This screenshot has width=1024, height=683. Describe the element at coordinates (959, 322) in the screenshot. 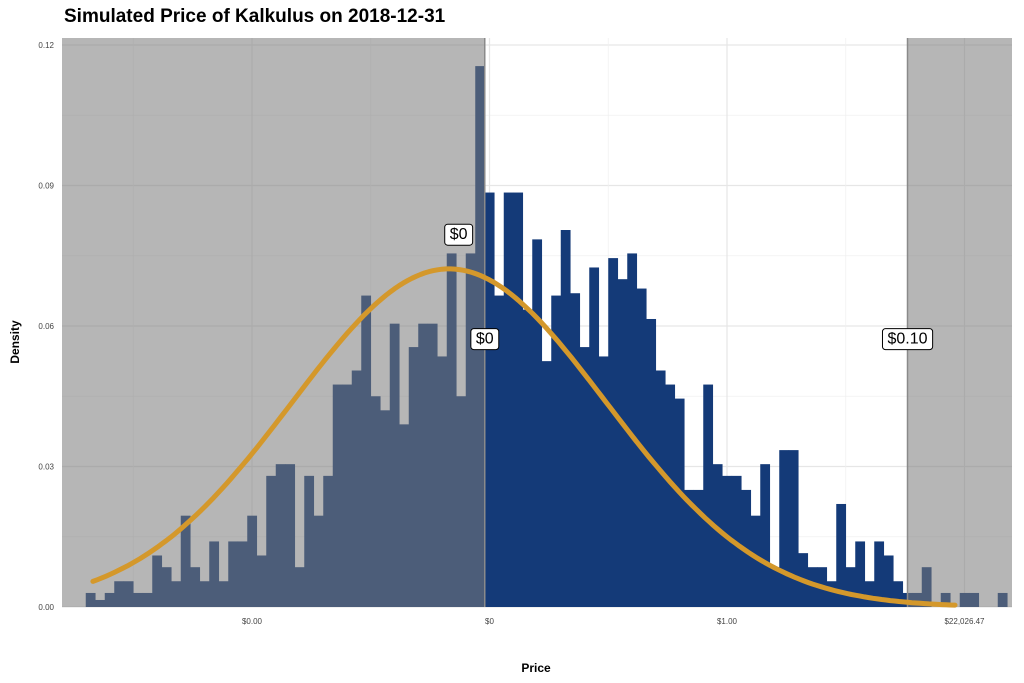

I see `shaded-tail-region` at that location.